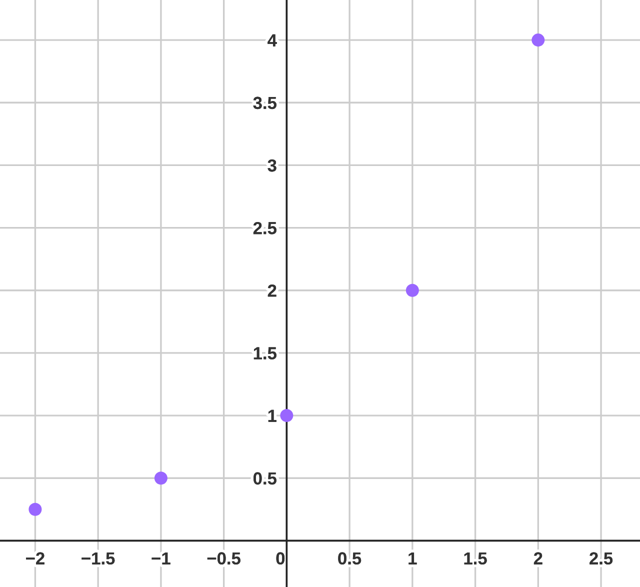  Describe the element at coordinates (35, 558) in the screenshot. I see `x-tick-label: −2` at that location.